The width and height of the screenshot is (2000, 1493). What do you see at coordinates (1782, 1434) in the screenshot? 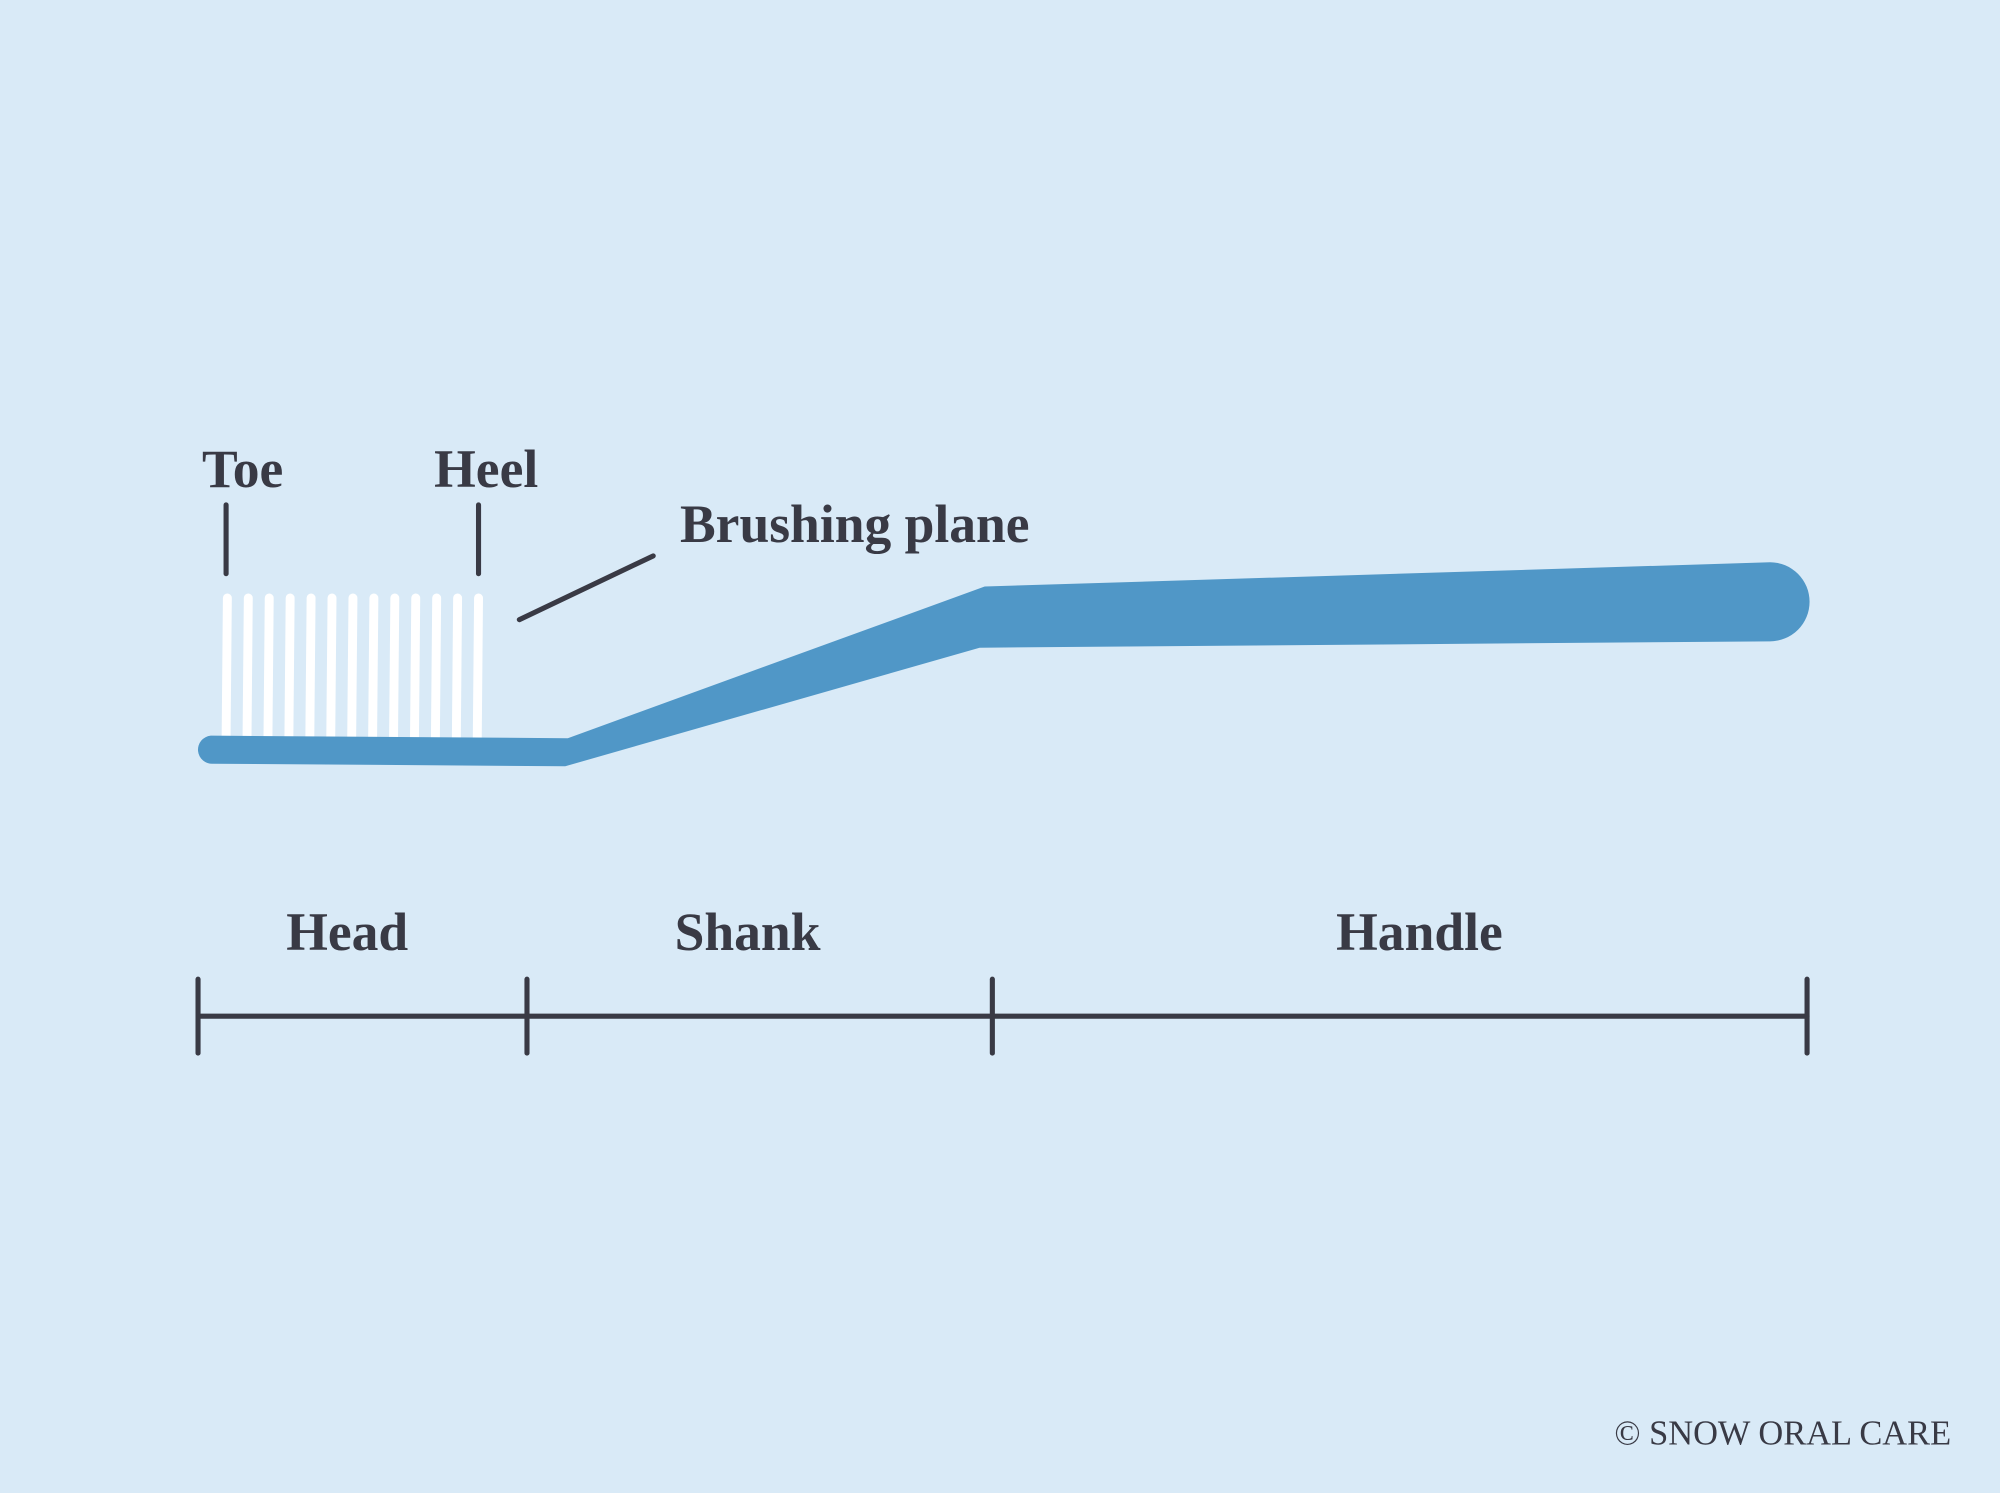
I see `copyright: © SNOW ORAL CARE` at bounding box center [1782, 1434].